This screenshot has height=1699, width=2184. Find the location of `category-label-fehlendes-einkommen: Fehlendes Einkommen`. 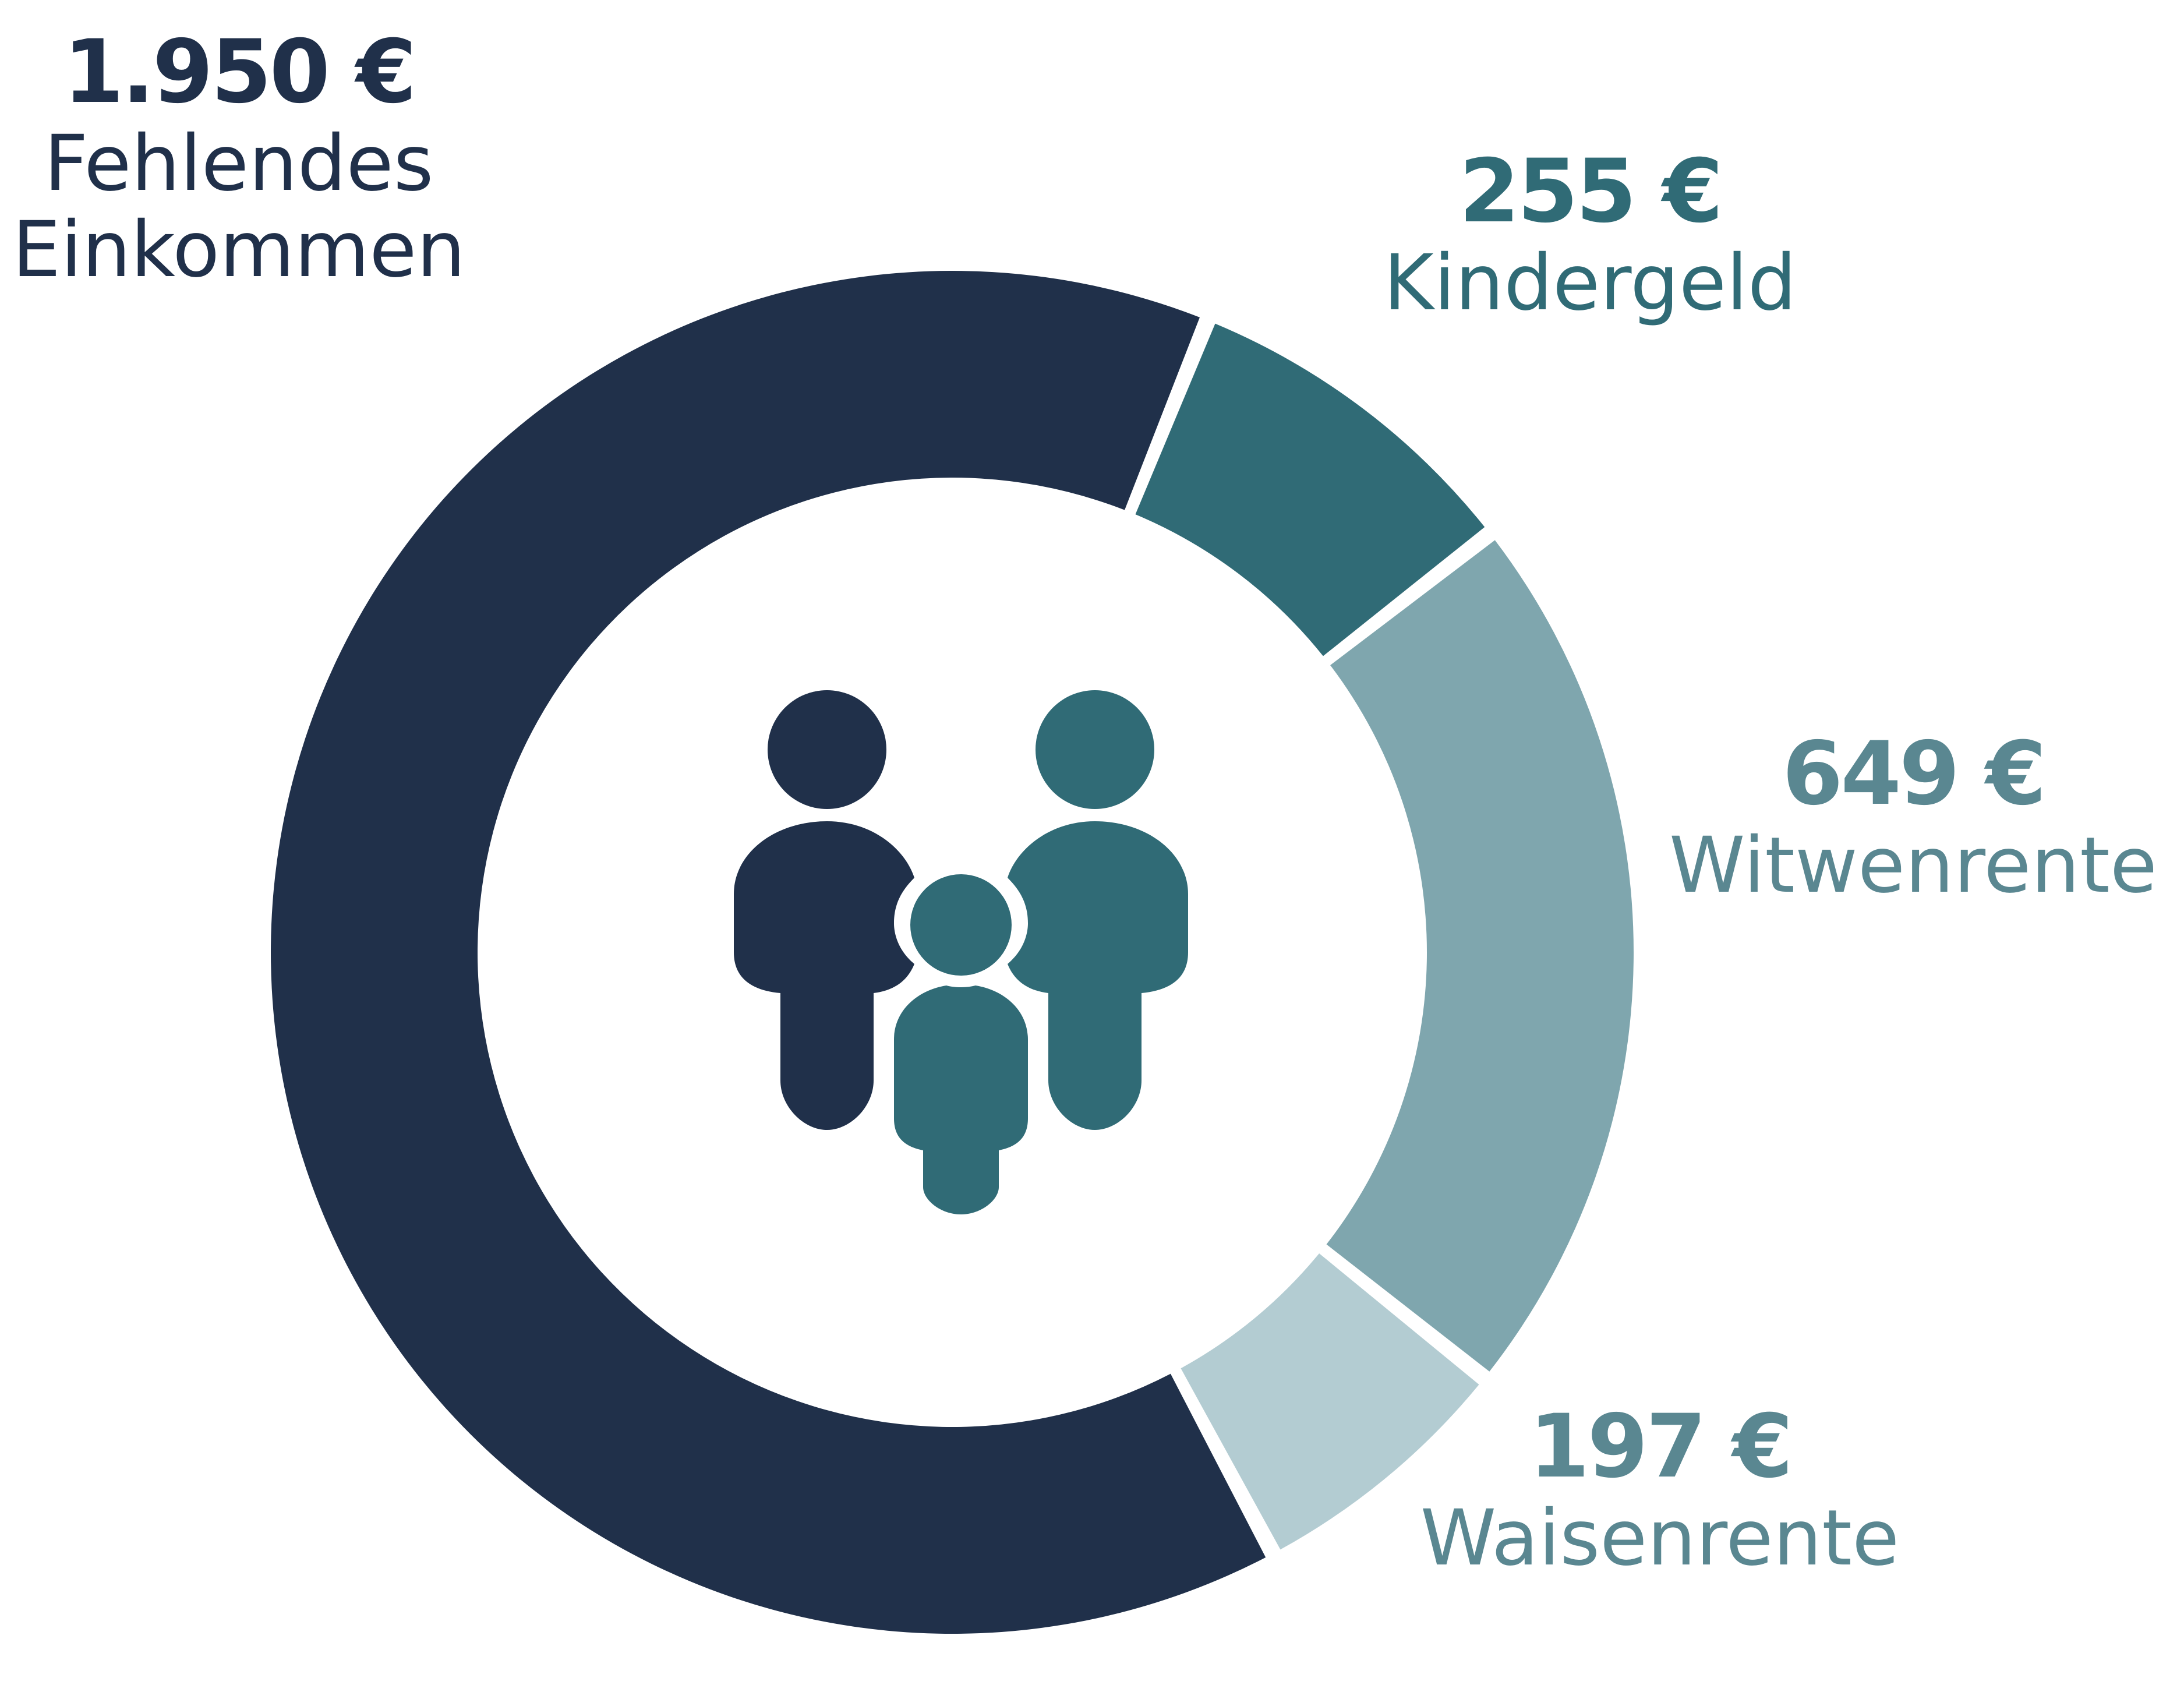

category-label-fehlendes-einkommen: Fehlendes Einkommen is located at coordinates (239, 207).